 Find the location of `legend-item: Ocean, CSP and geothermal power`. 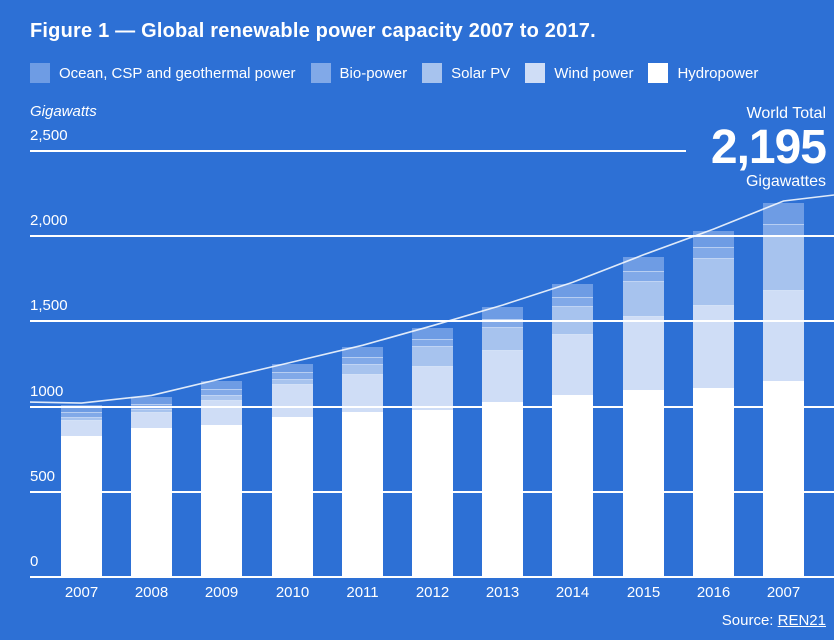

legend-item: Ocean, CSP and geothermal power is located at coordinates (163, 73).